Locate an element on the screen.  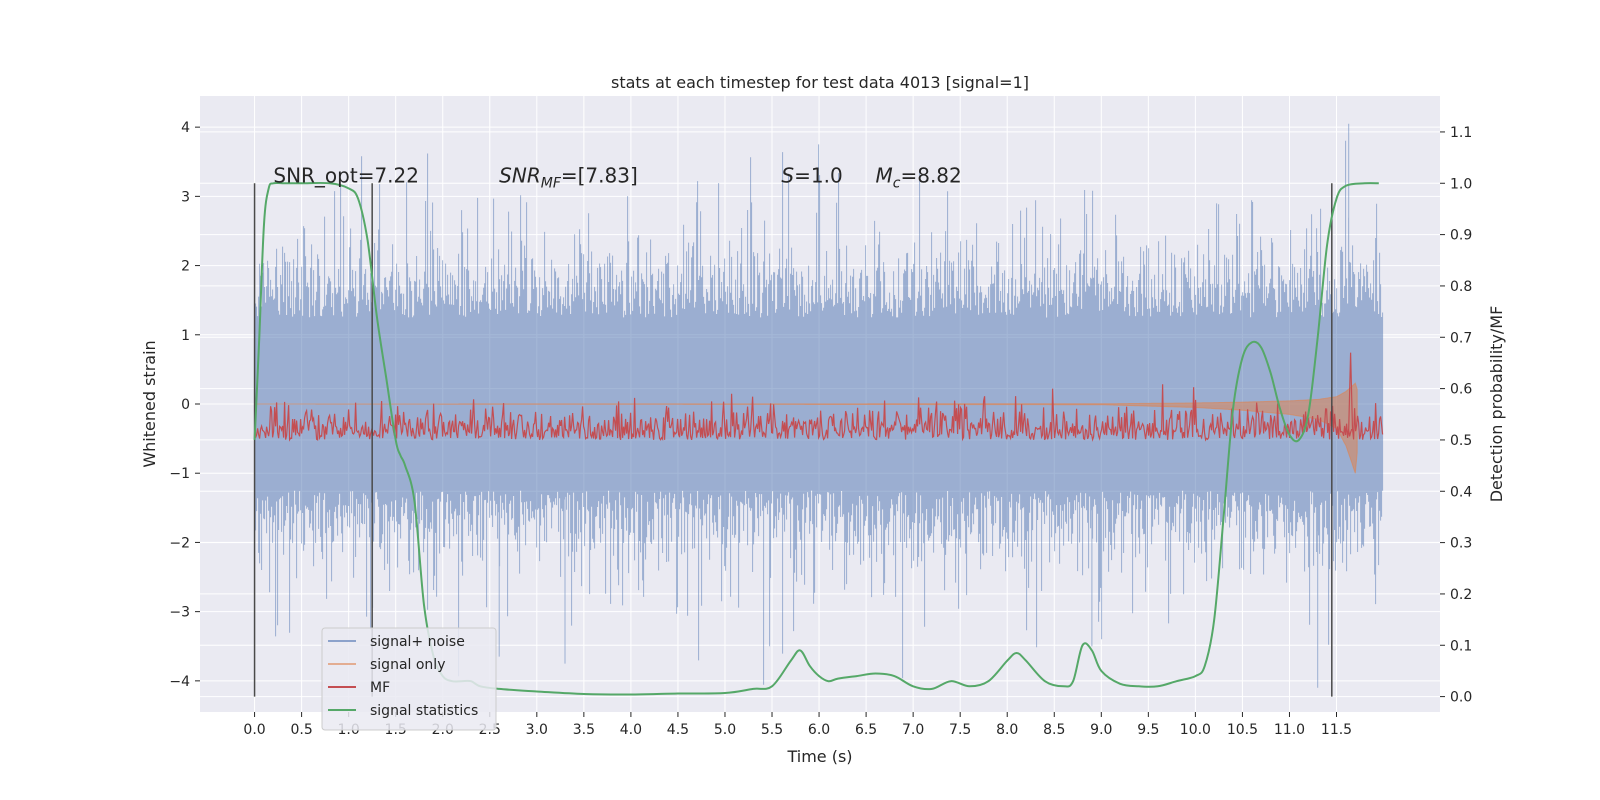
y-tick-label: 1 is located at coordinates (185, 336).